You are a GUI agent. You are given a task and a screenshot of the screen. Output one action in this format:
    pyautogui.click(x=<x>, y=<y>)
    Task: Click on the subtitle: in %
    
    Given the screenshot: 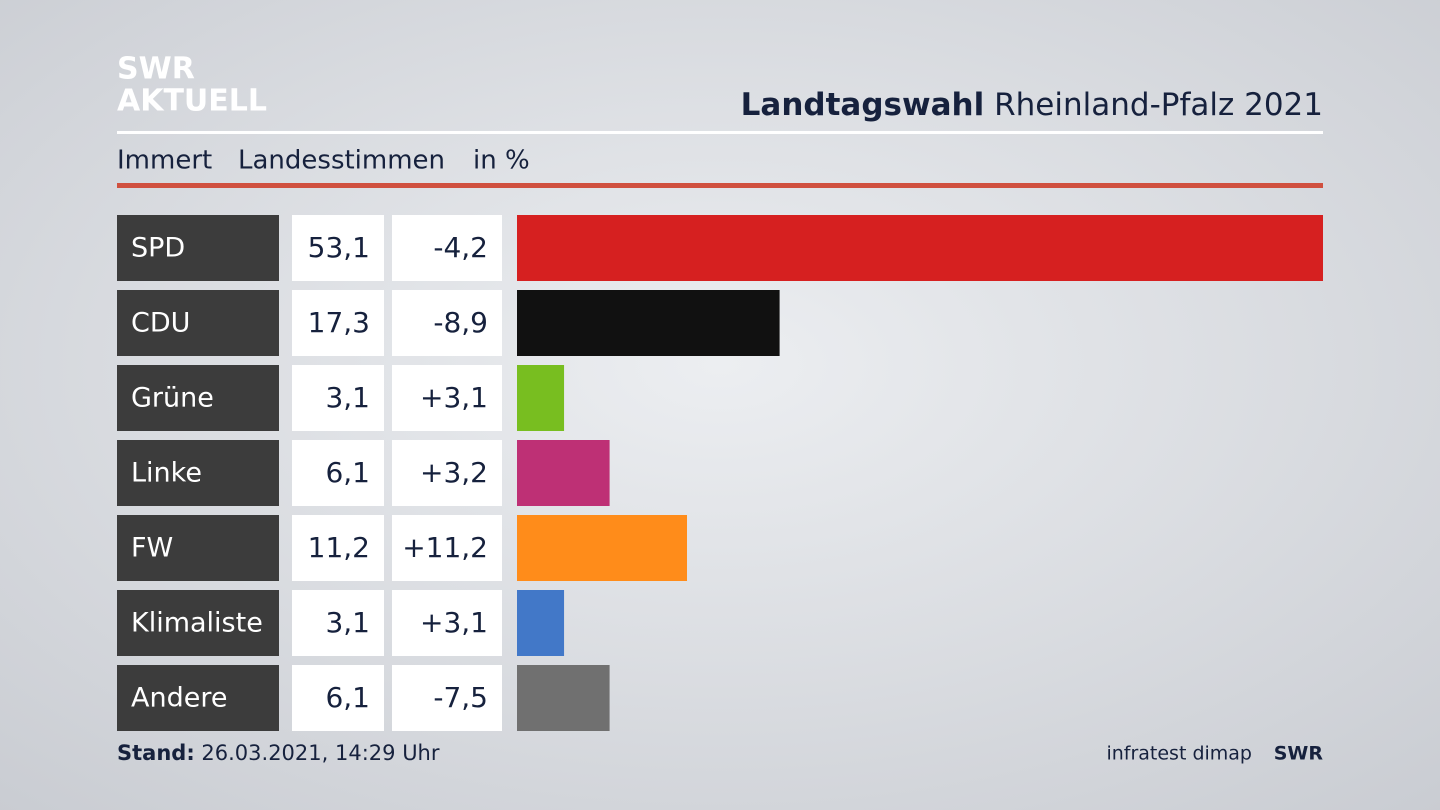 What is the action you would take?
    pyautogui.click(x=501, y=161)
    